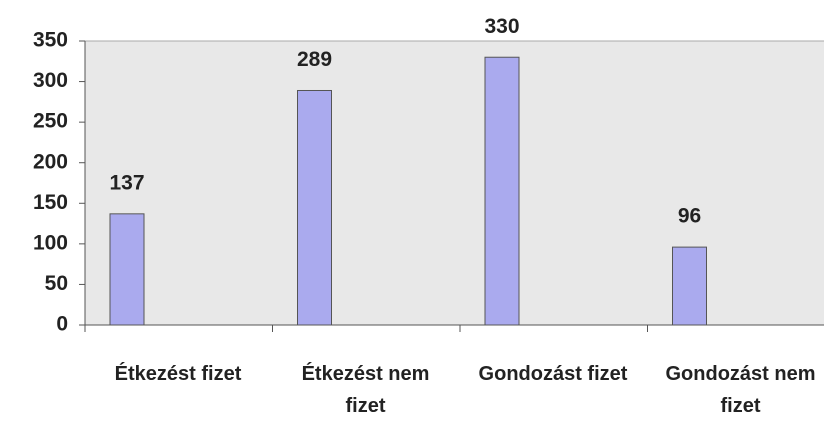 This screenshot has width=824, height=428. I want to click on y-tick-label: 100, so click(50, 242).